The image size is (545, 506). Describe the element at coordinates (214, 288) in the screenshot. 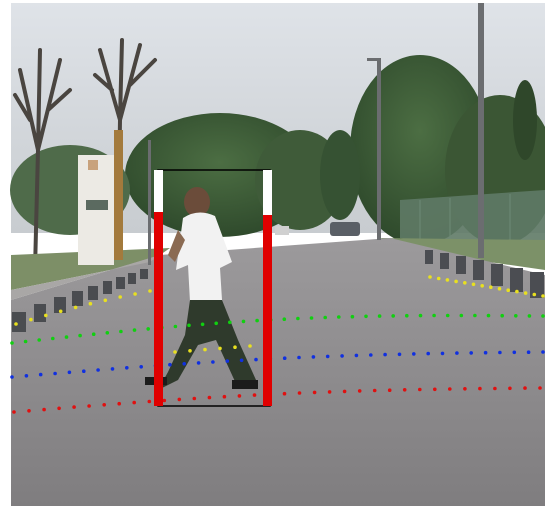

I see `pedestrian-bounding-box` at that location.